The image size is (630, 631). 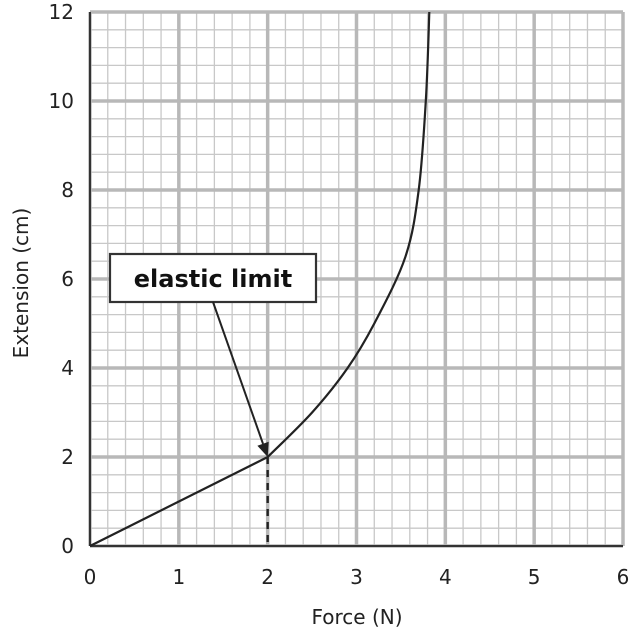 What do you see at coordinates (67, 190) in the screenshot?
I see `y-tick-label: 8` at bounding box center [67, 190].